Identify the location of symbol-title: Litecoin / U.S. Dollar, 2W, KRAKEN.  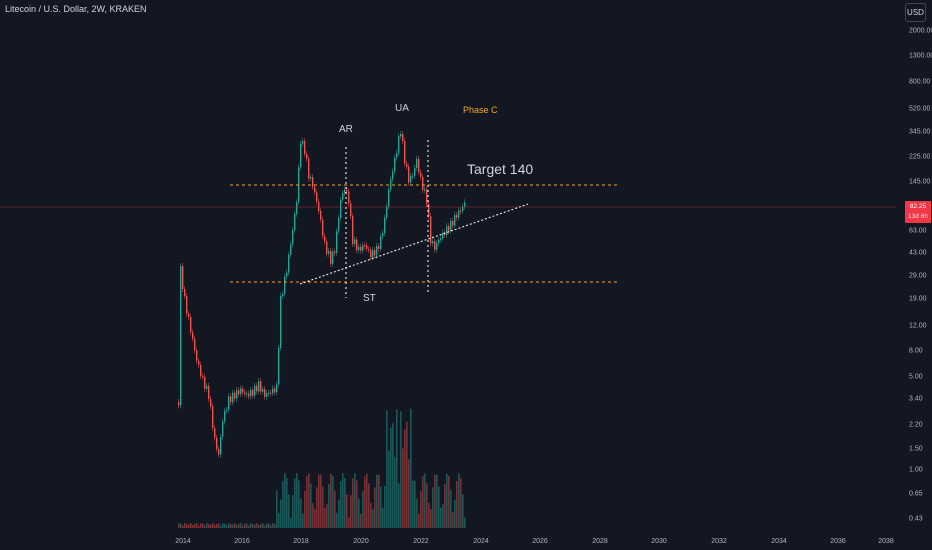
(76, 9).